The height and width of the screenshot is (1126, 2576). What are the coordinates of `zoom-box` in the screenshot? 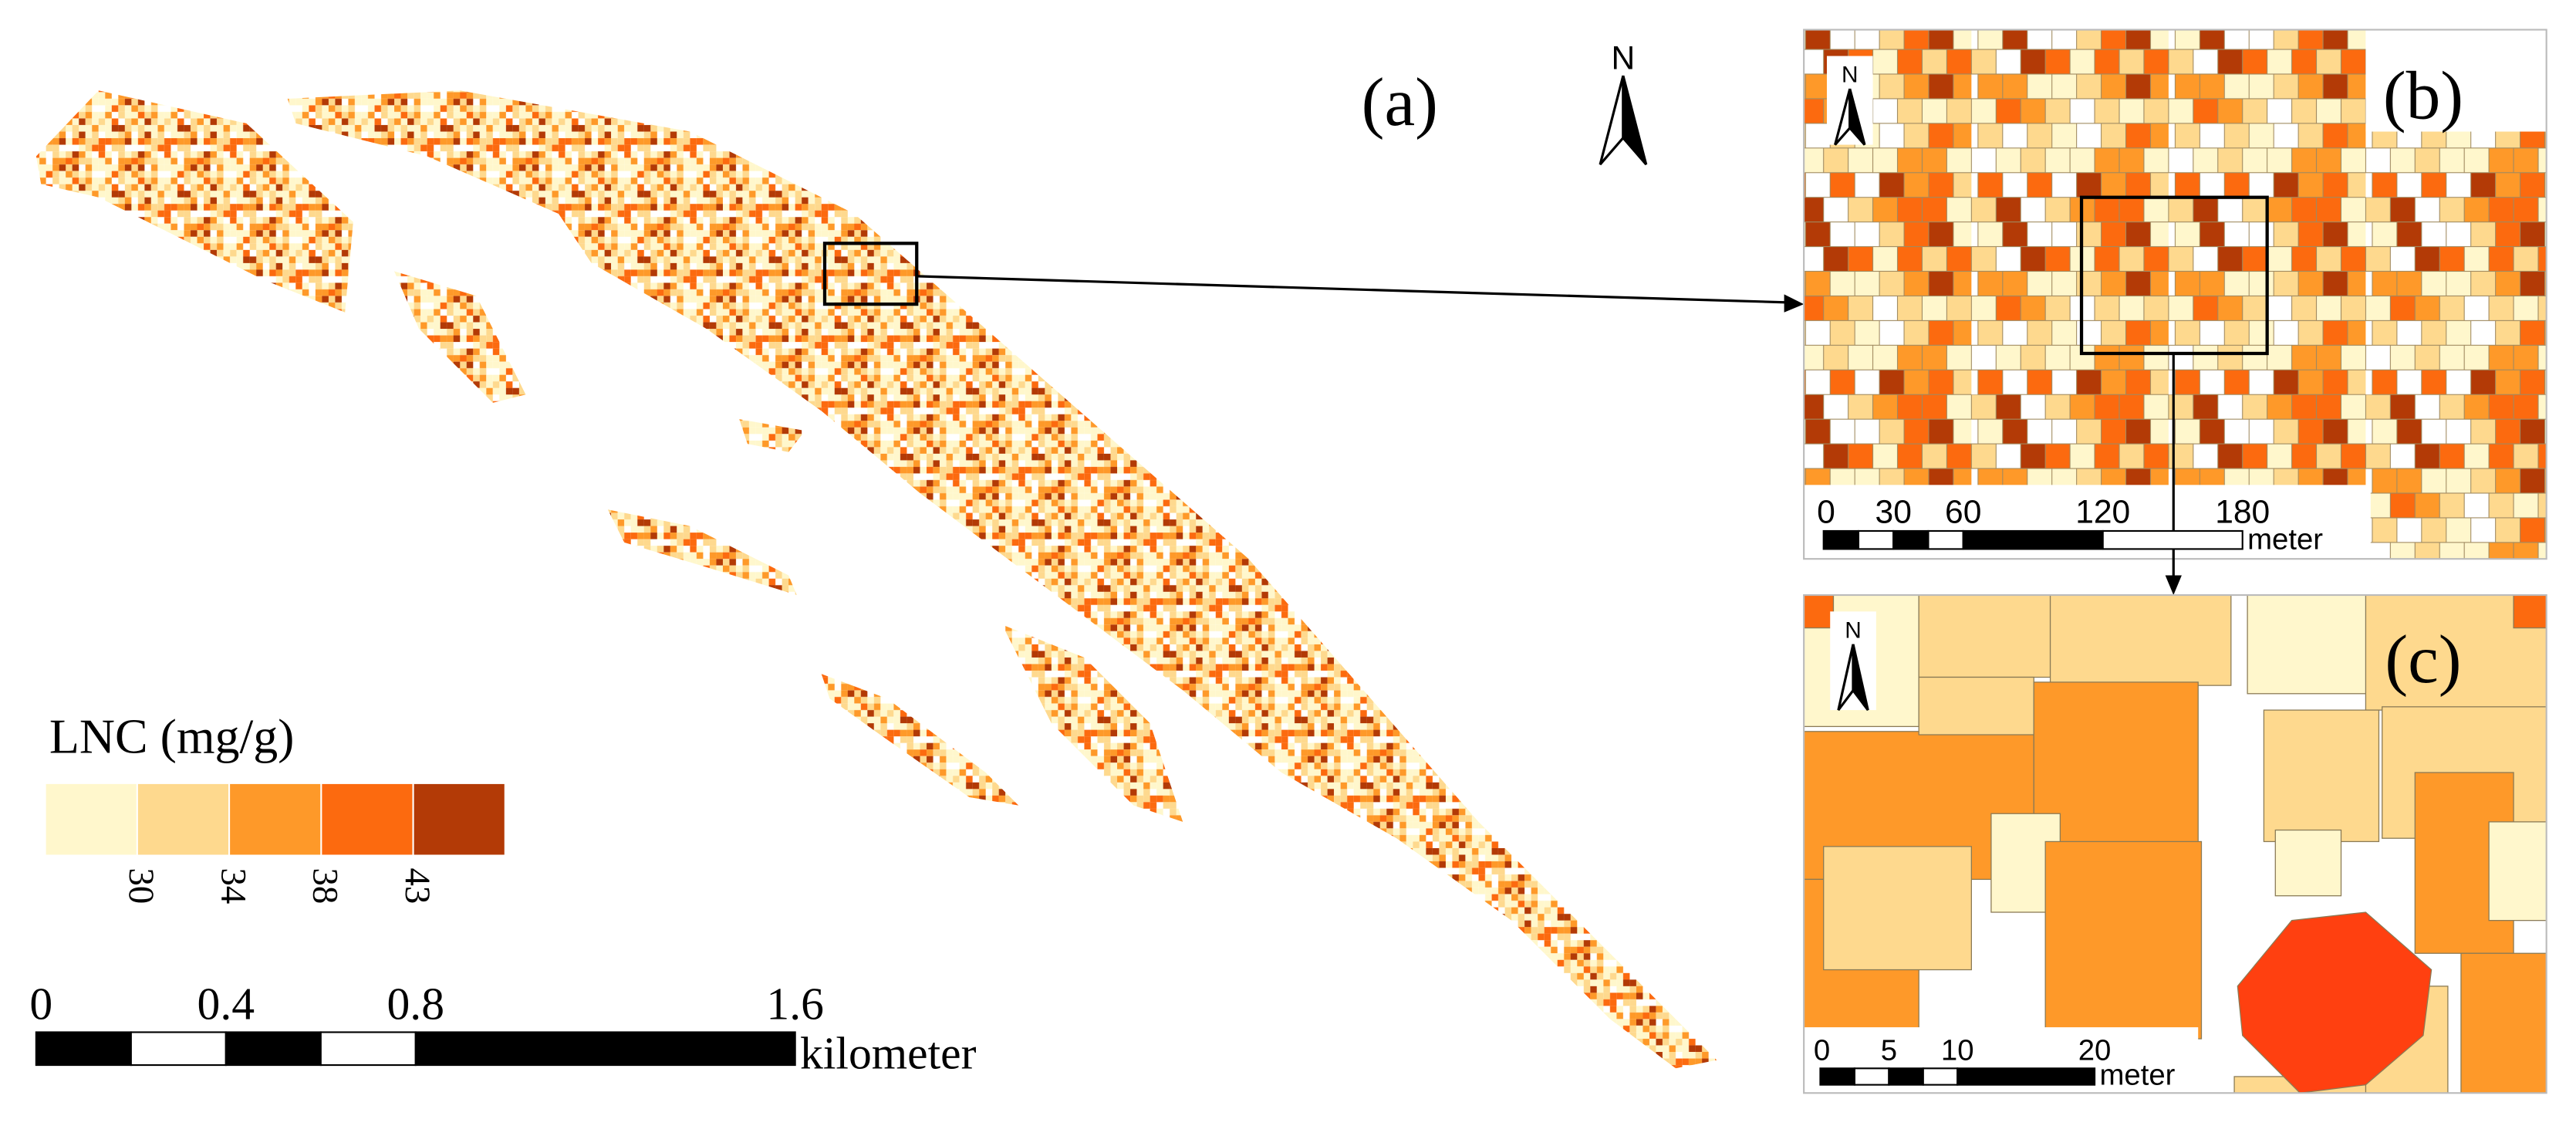 It's located at (870, 274).